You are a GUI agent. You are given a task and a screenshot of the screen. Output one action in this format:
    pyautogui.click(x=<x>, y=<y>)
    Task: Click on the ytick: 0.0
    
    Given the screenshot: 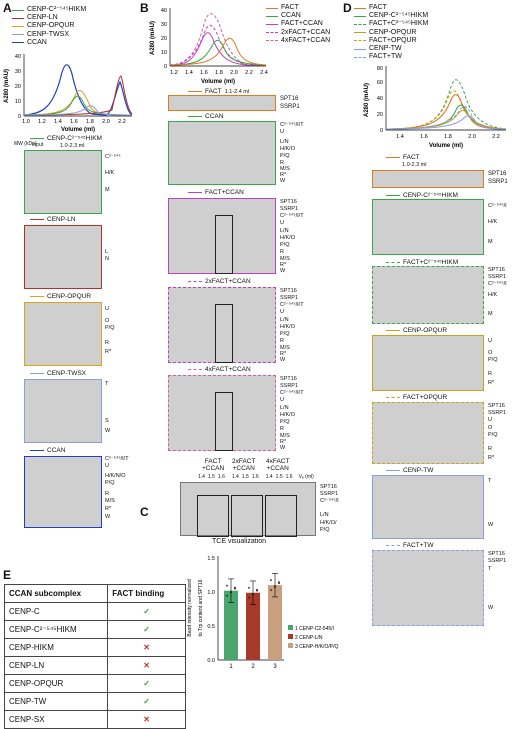 What is the action you would take?
    pyautogui.click(x=211, y=661)
    